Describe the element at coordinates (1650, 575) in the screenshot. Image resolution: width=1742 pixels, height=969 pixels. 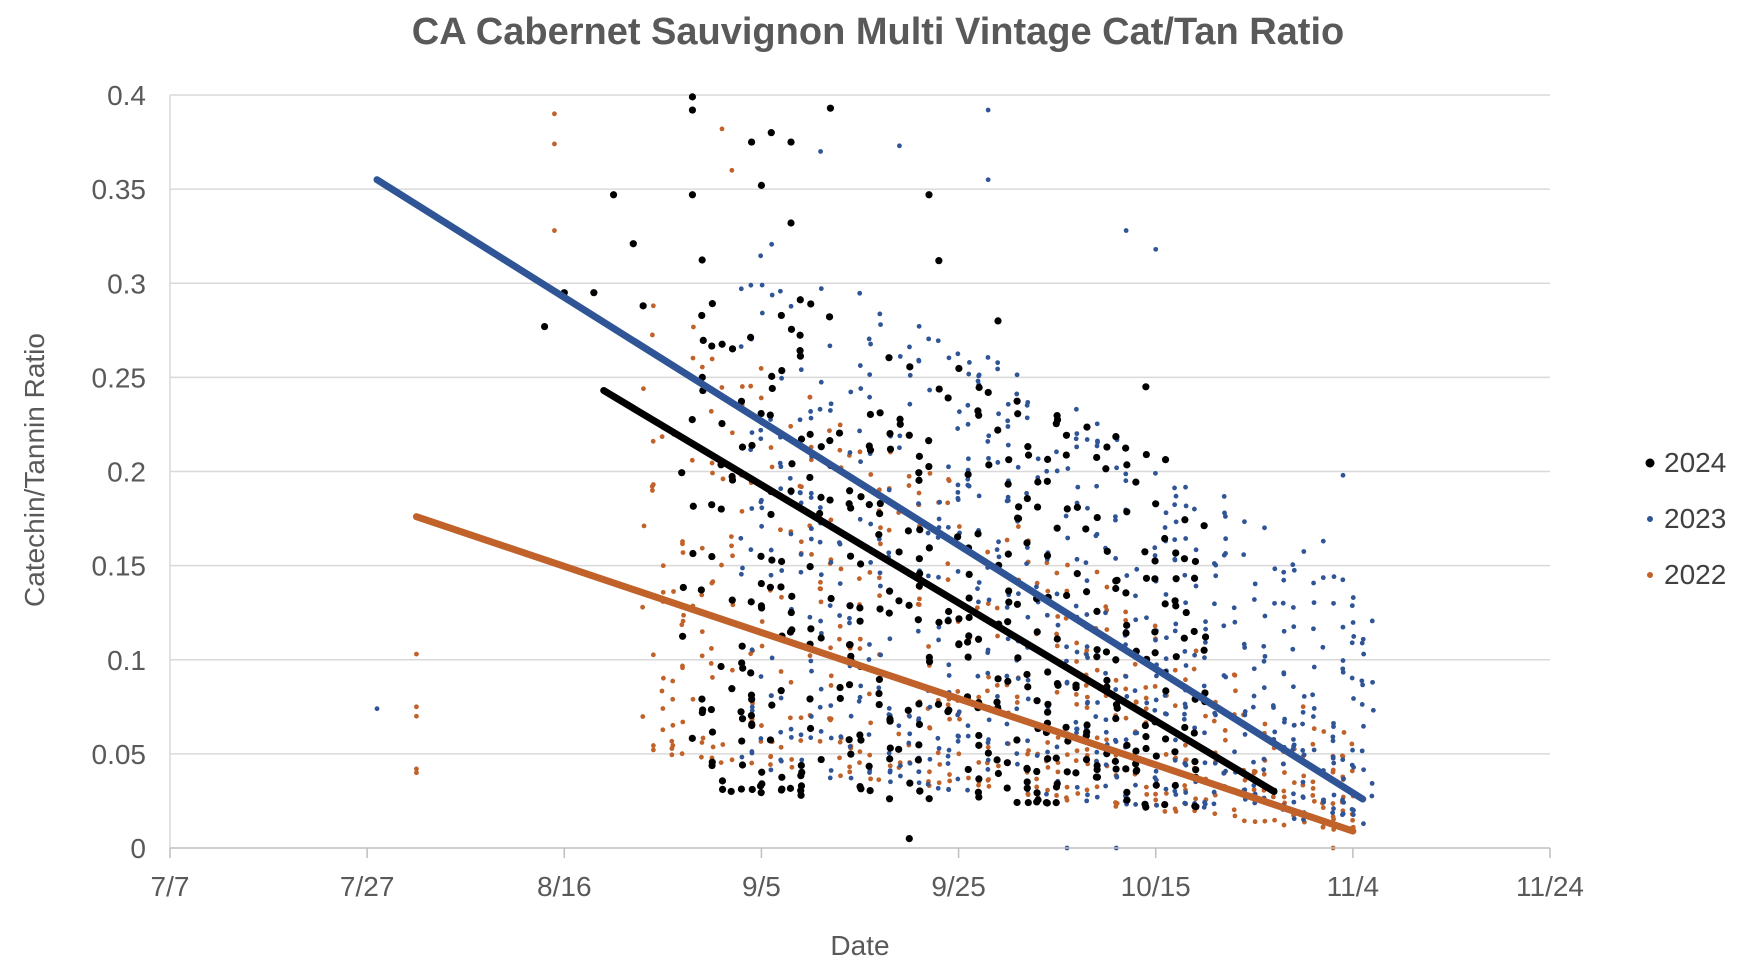
I see `legend-marker` at that location.